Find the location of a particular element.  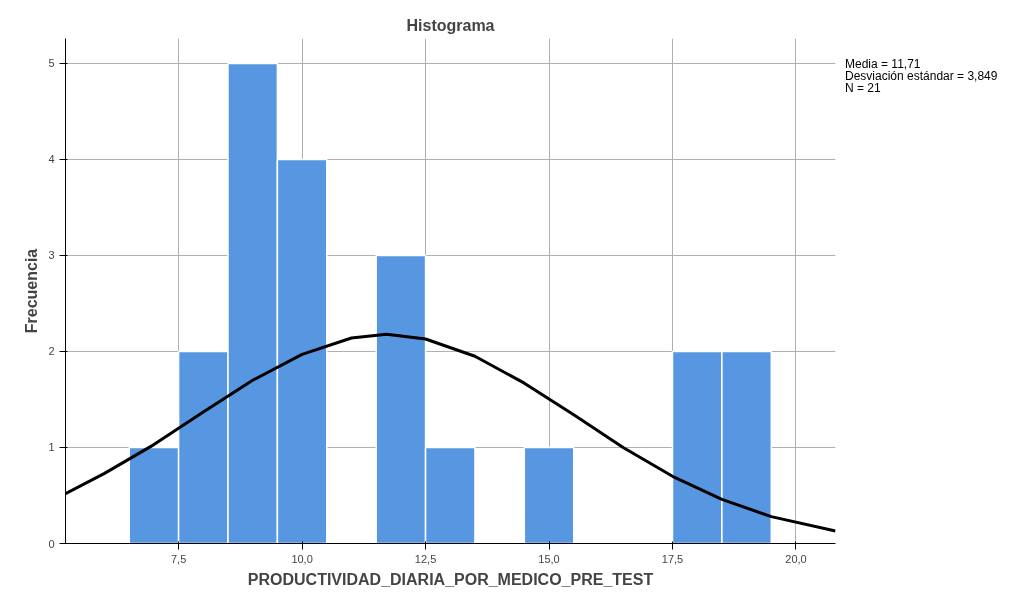

x-tick-label: 12,5 is located at coordinates (425, 558).